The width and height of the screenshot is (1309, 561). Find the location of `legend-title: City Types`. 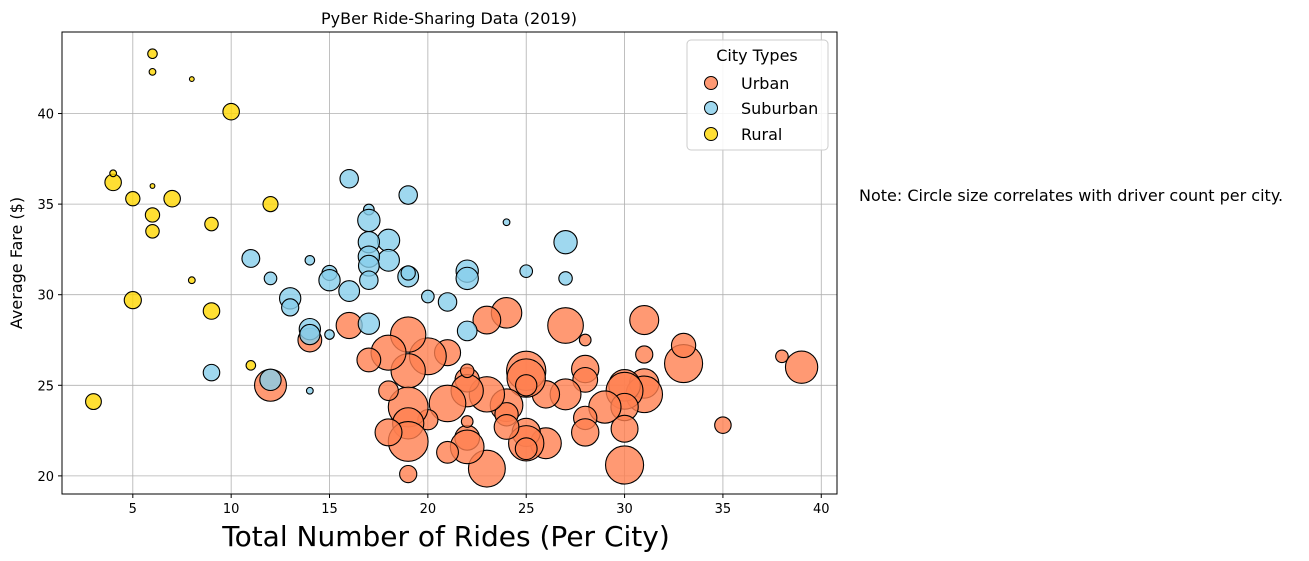

legend-title: City Types is located at coordinates (757, 55).